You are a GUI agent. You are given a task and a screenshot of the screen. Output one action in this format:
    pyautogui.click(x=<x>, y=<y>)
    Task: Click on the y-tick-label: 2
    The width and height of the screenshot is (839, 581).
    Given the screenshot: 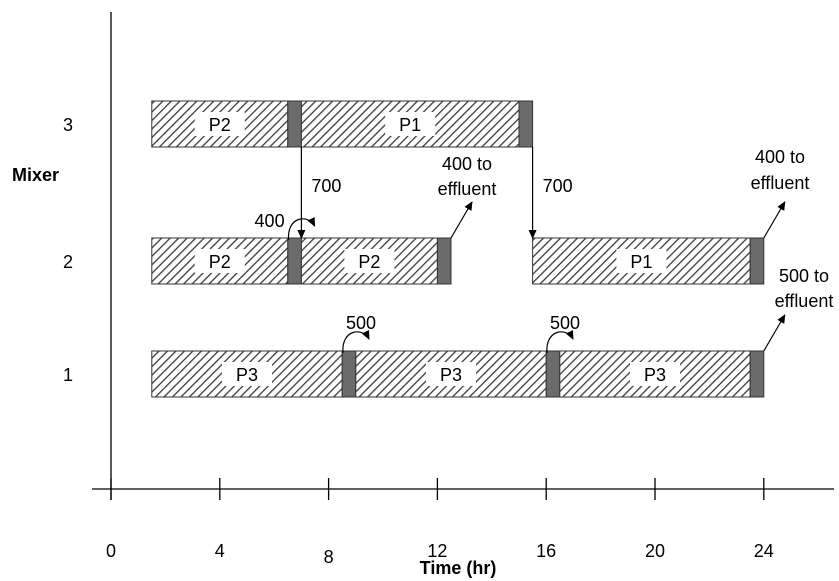 What is the action you would take?
    pyautogui.click(x=68, y=262)
    